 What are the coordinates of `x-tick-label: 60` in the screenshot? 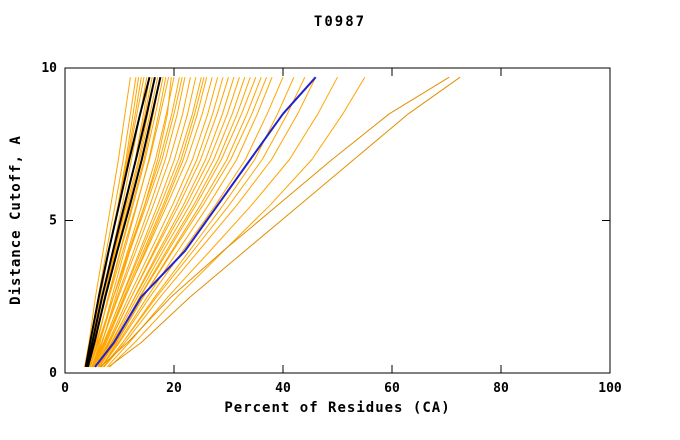 It's located at (392, 388).